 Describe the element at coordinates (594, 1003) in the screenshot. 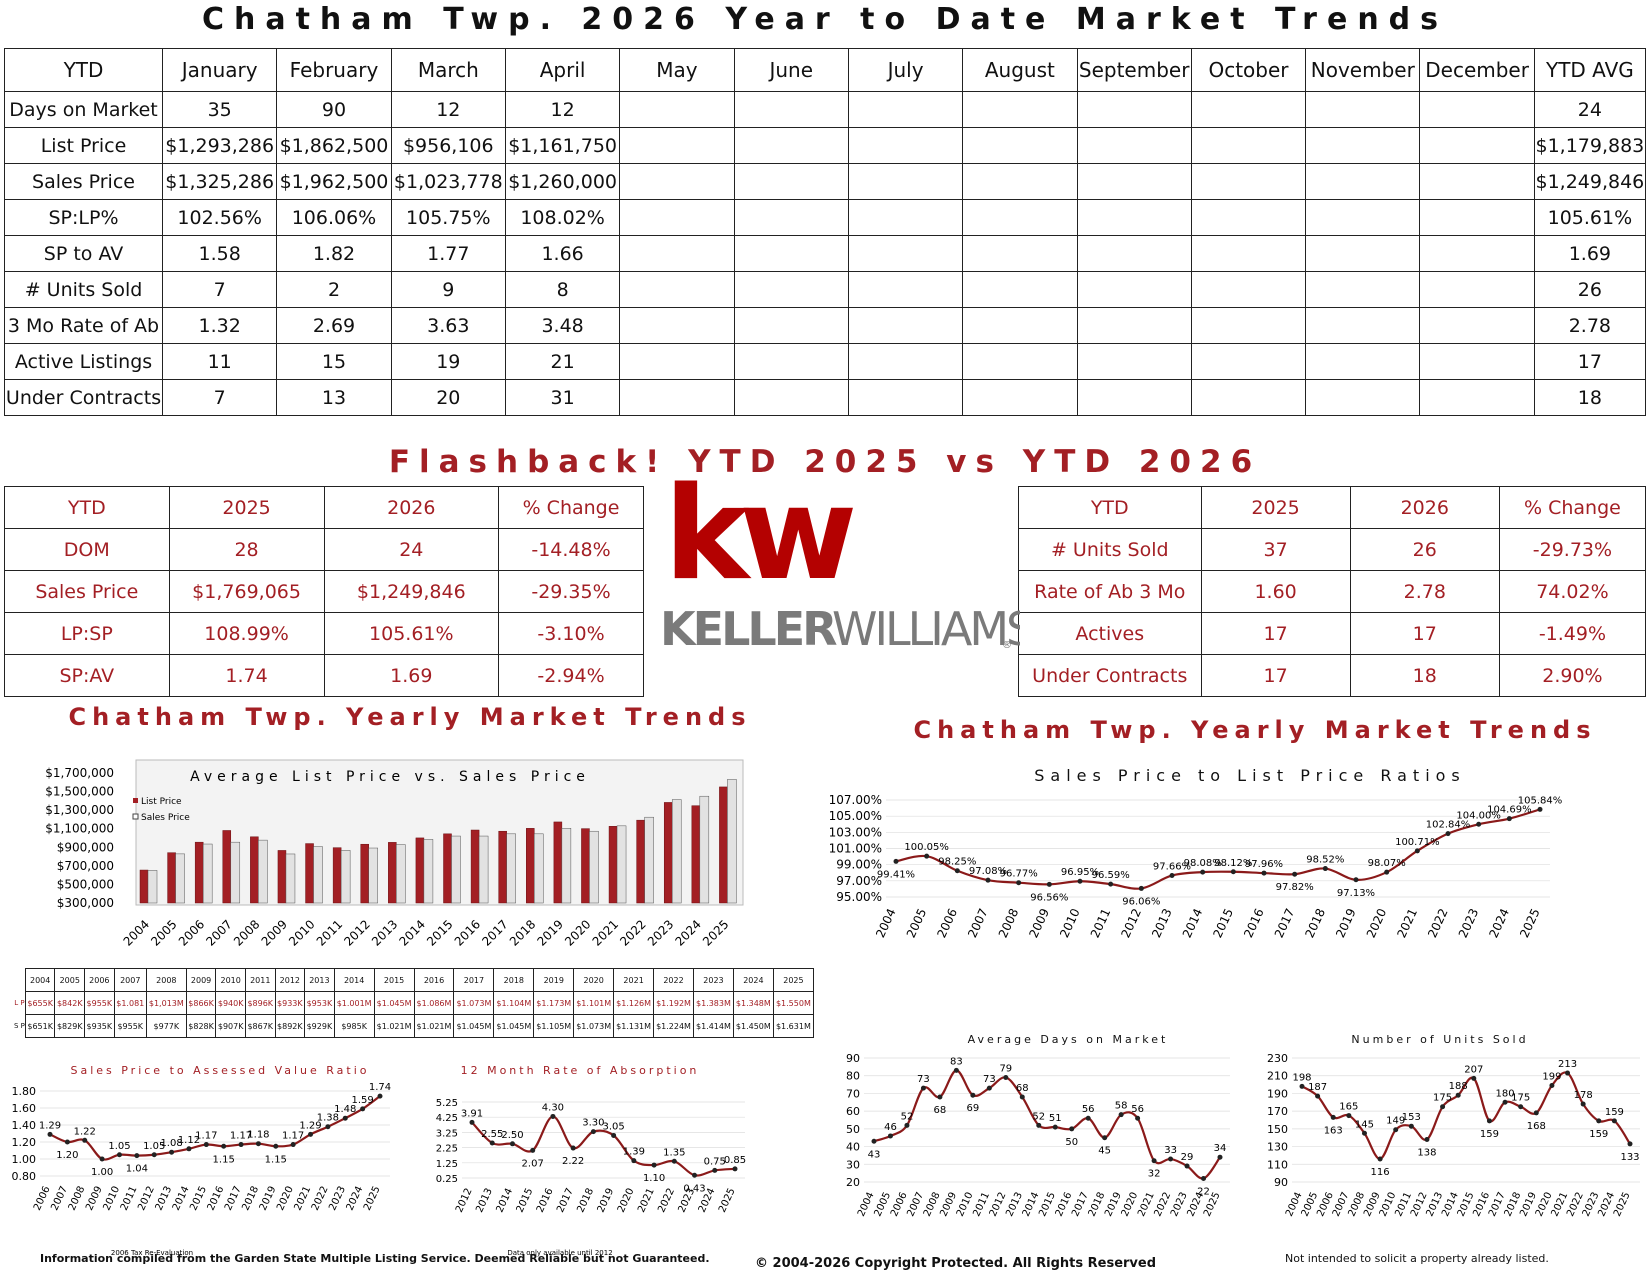

I see `value-table-lp: $1.101M` at that location.